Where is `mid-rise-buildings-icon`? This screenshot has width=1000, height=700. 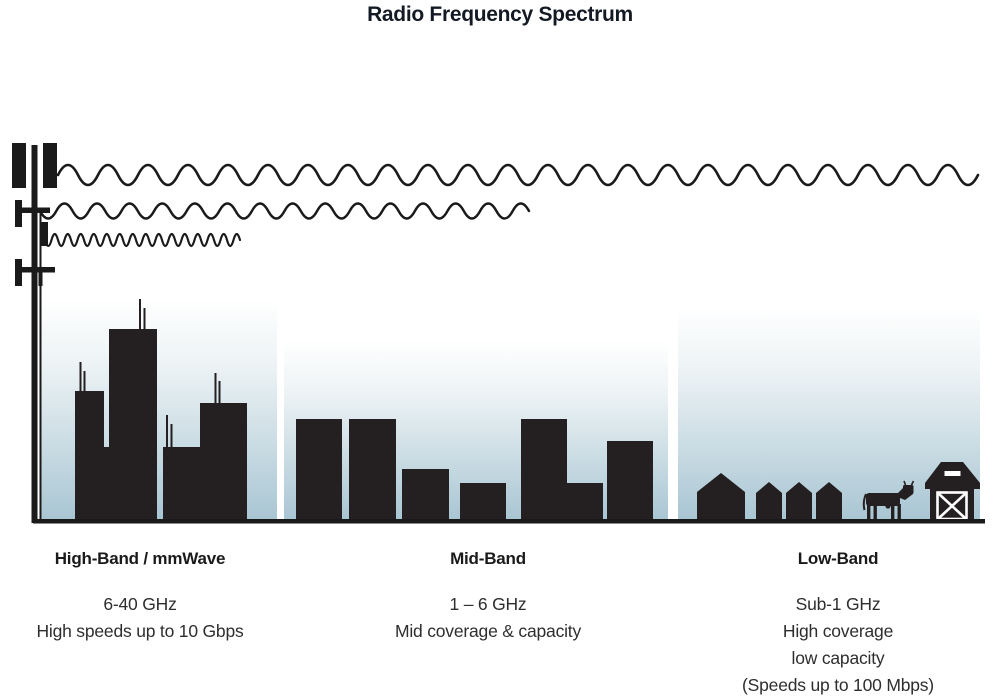
mid-rise-buildings-icon is located at coordinates (474, 469).